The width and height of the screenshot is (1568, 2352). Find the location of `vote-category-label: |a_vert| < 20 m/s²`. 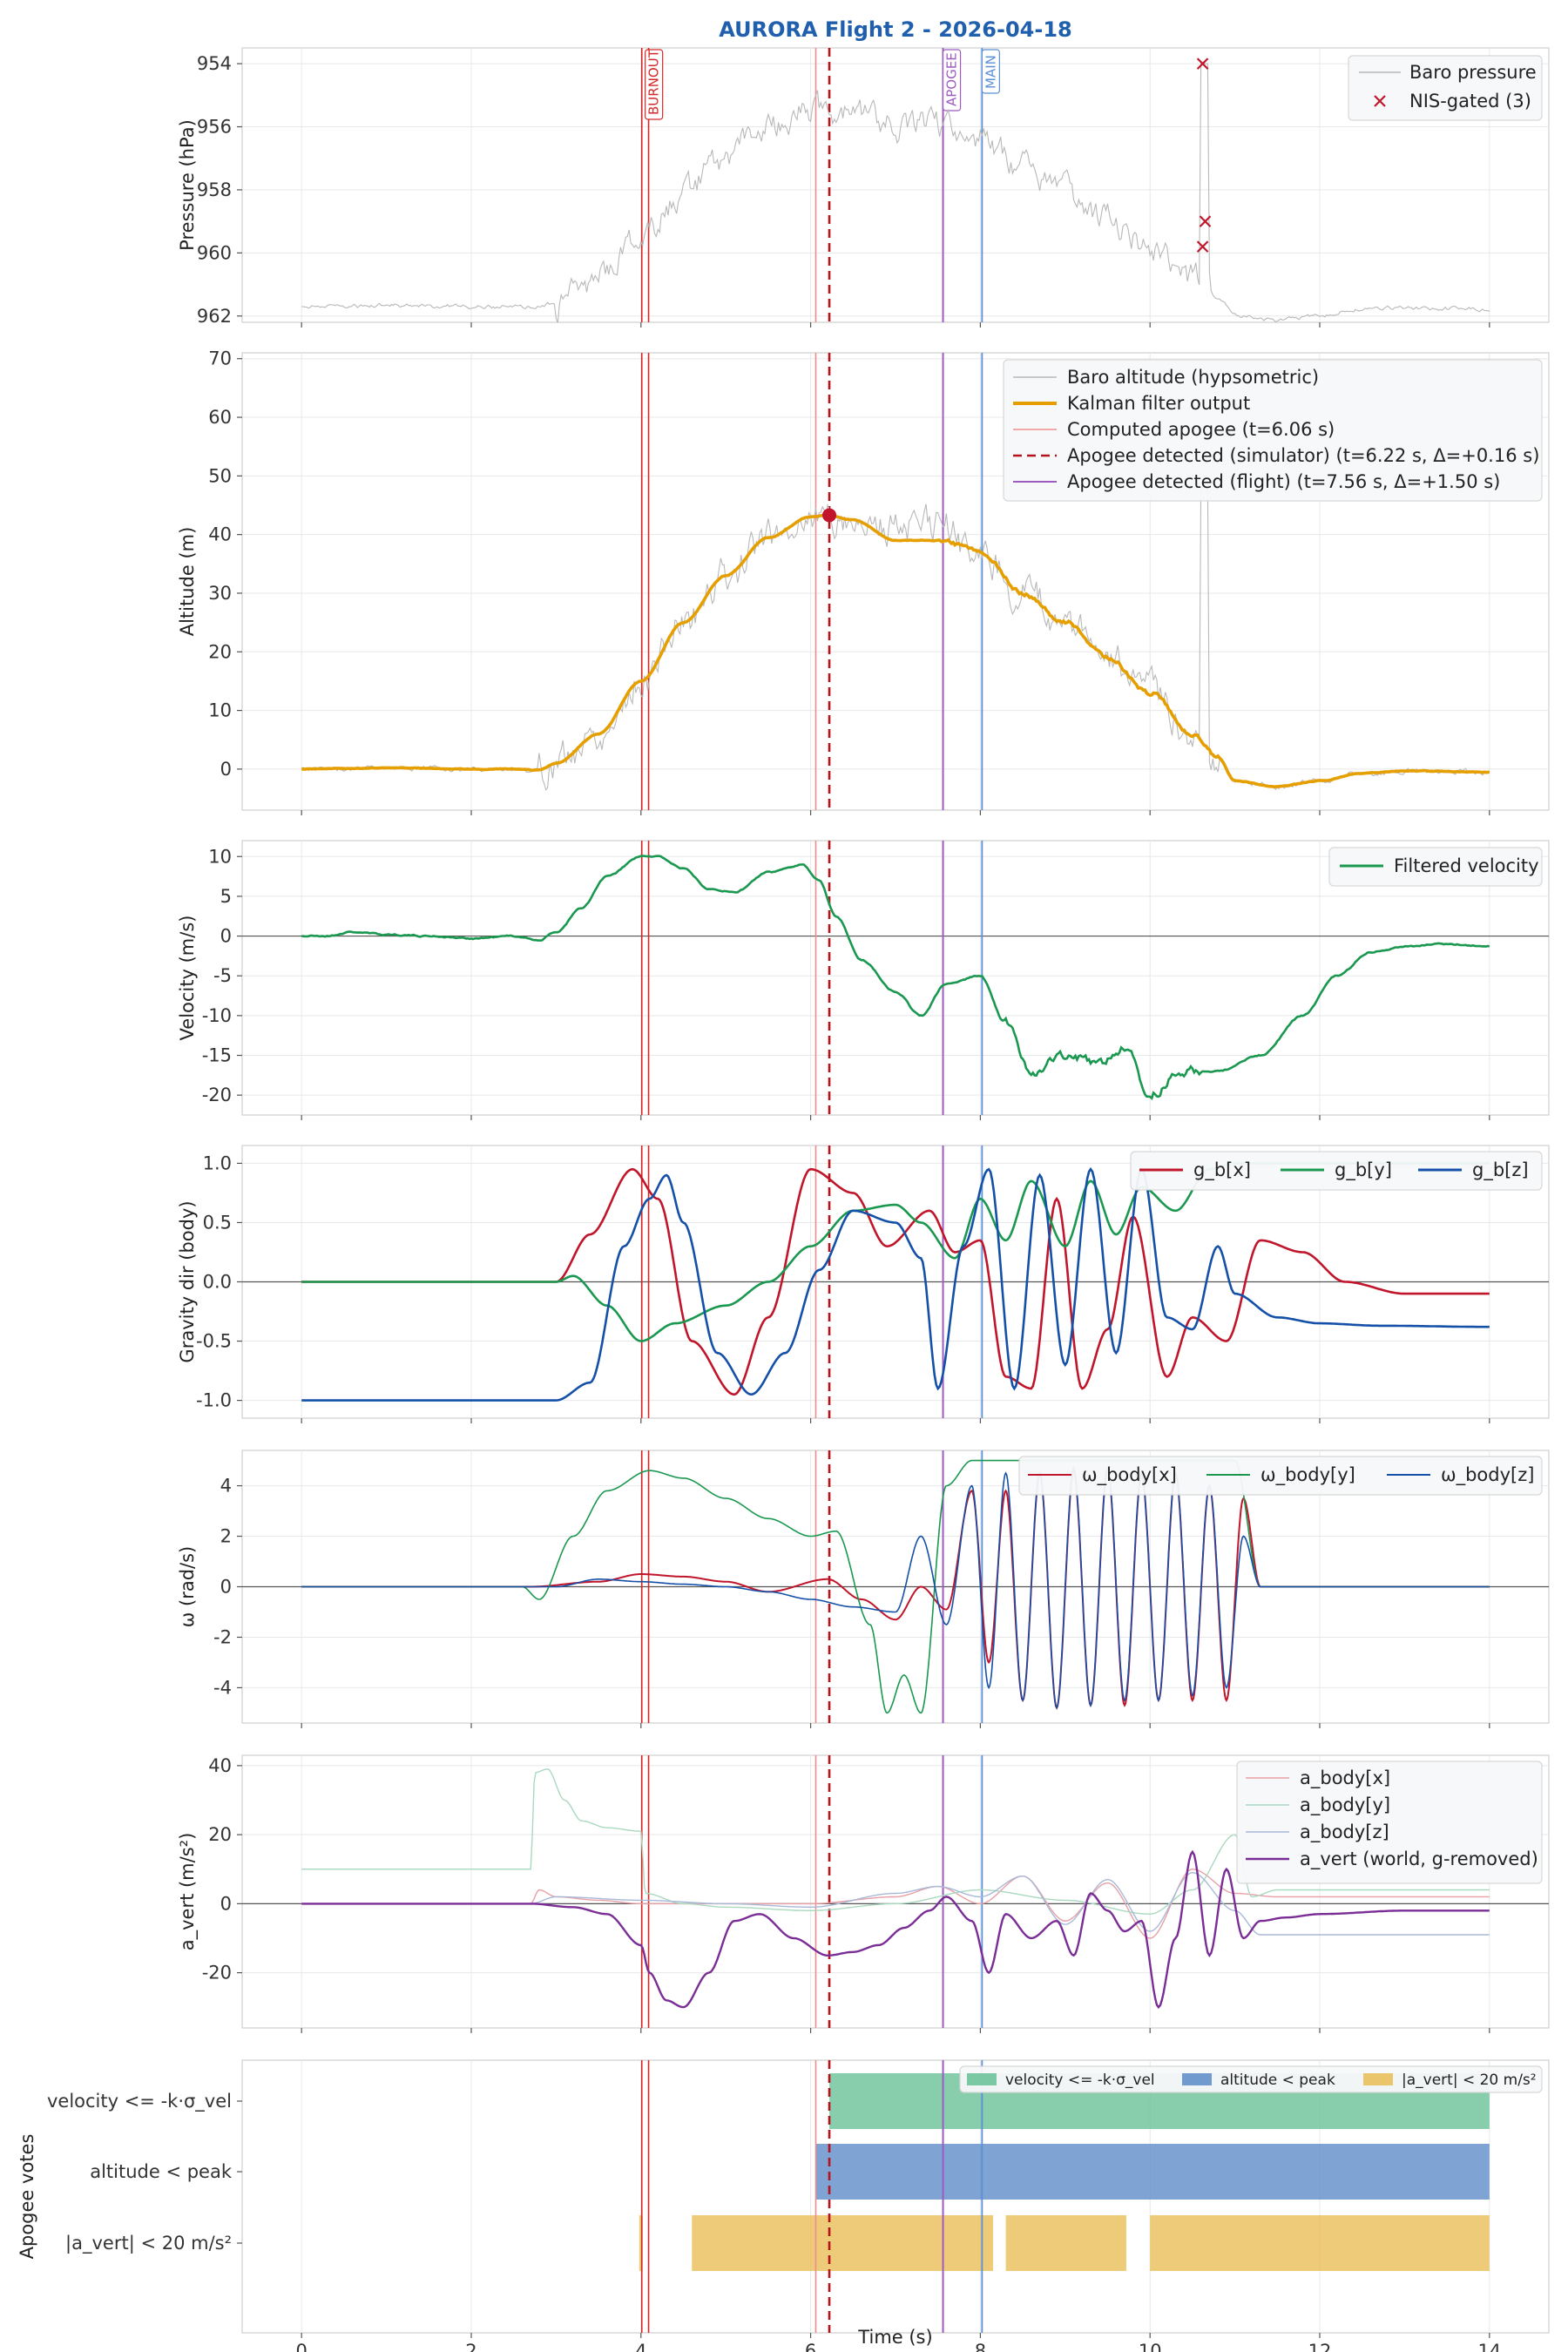

vote-category-label: |a_vert| < 20 m/s² is located at coordinates (148, 2243).